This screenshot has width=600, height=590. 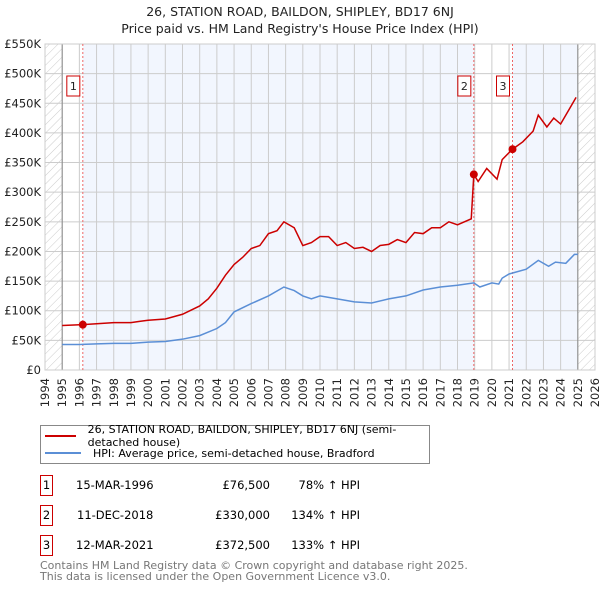 I want to click on sale-marker: 2, so click(x=46, y=515).